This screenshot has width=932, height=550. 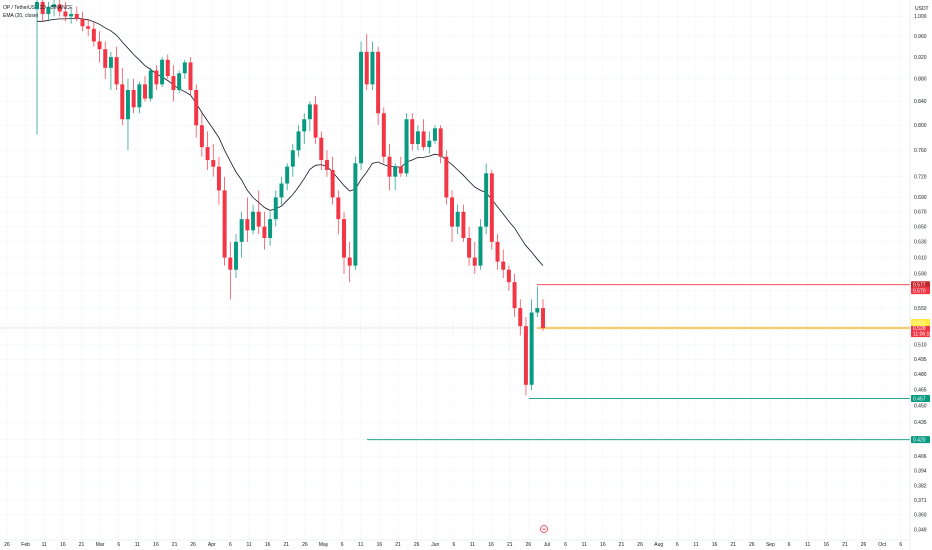 I want to click on time-tick-label: Aug, so click(x=658, y=545).